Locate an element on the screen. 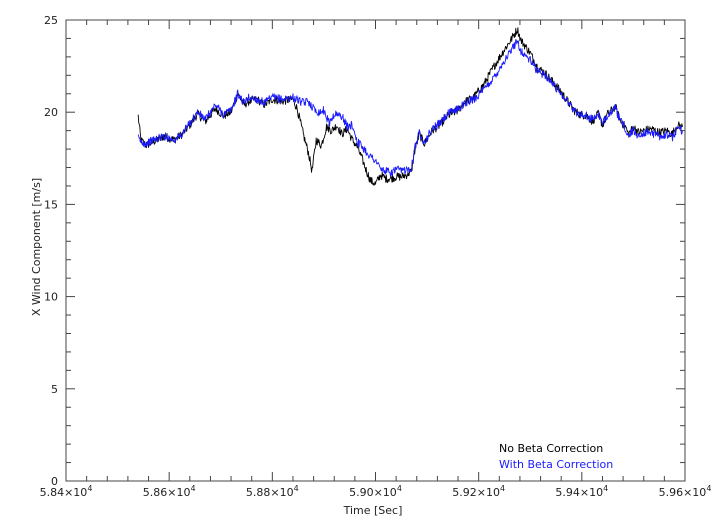 The width and height of the screenshot is (713, 525). x-axis-title: Time [Sec] is located at coordinates (373, 510).